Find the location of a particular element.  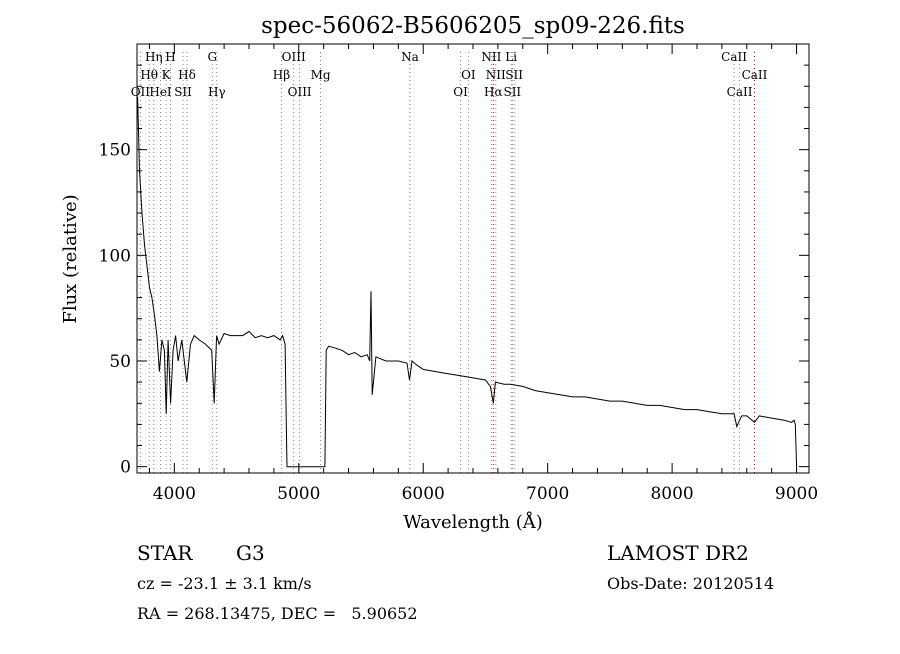

line-marker-label-19: NII is located at coordinates (496, 75).